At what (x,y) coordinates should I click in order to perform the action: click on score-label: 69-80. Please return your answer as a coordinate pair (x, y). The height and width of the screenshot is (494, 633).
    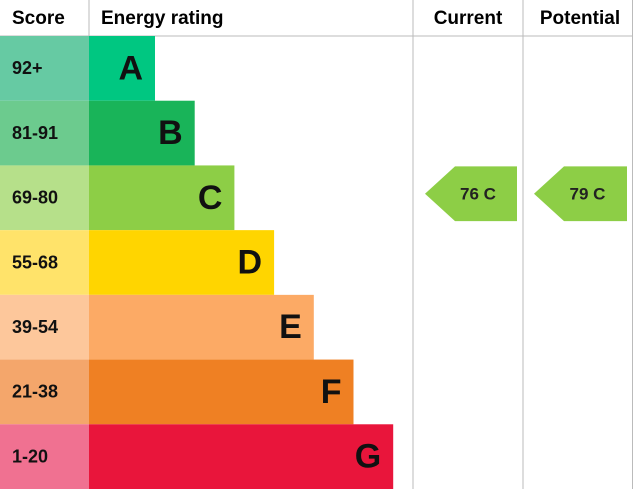
    Looking at the image, I should click on (35, 198).